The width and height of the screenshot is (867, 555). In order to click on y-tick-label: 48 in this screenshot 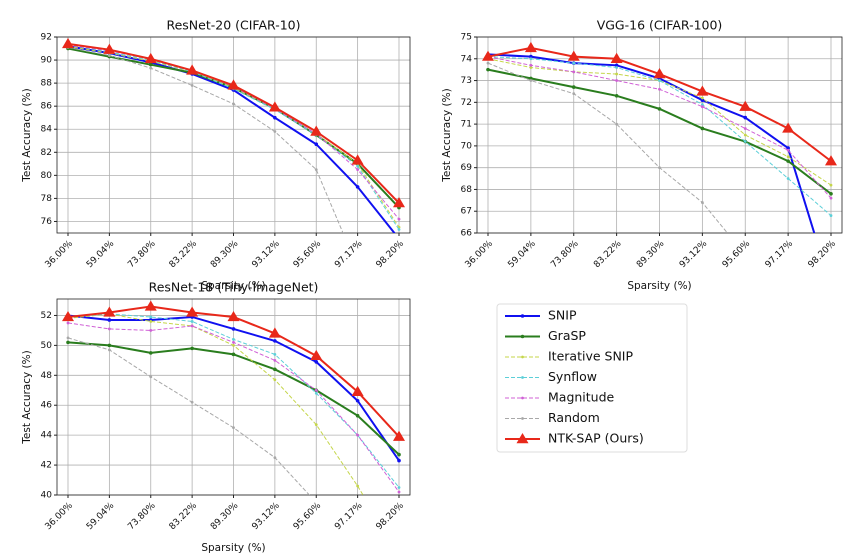, I will do `click(47, 376)`.